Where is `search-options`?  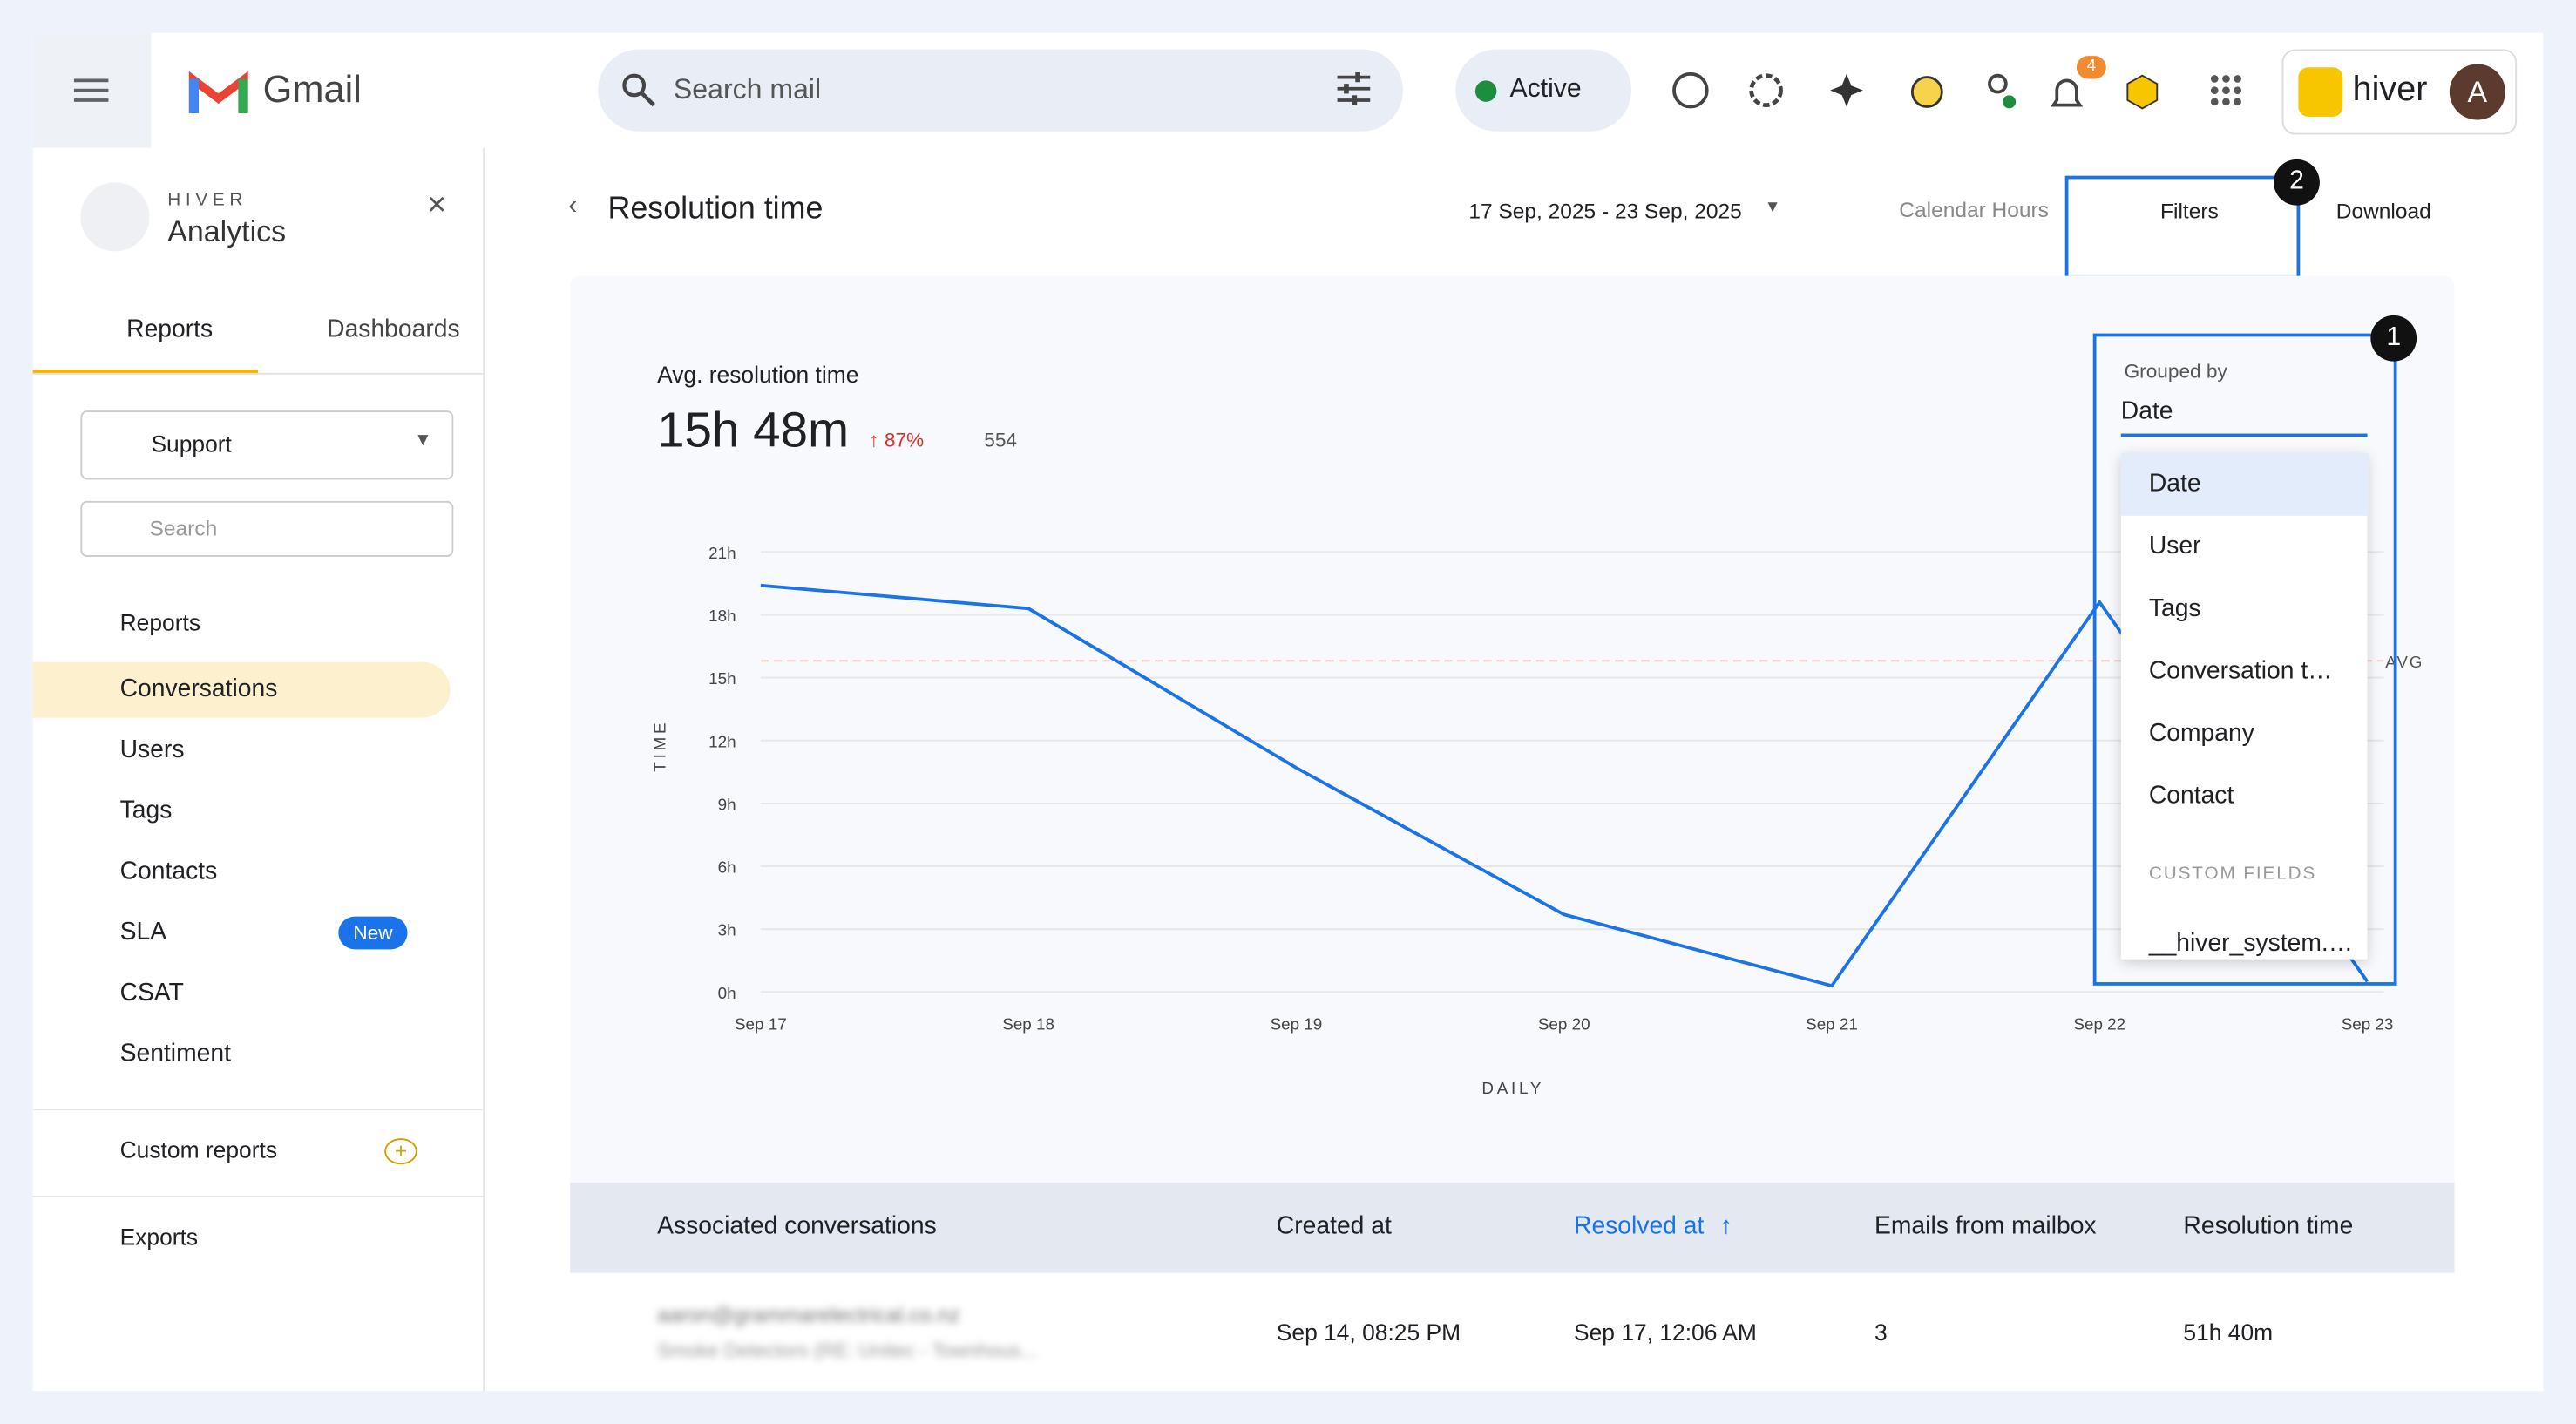
search-options is located at coordinates (1354, 88).